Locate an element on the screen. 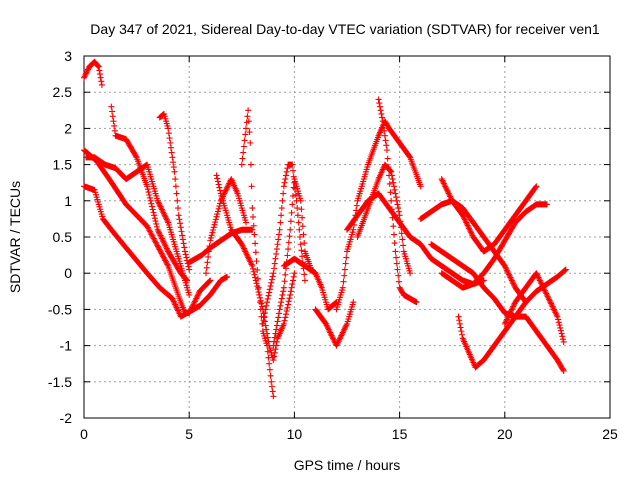  y-tick-label: 2 is located at coordinates (68, 128).